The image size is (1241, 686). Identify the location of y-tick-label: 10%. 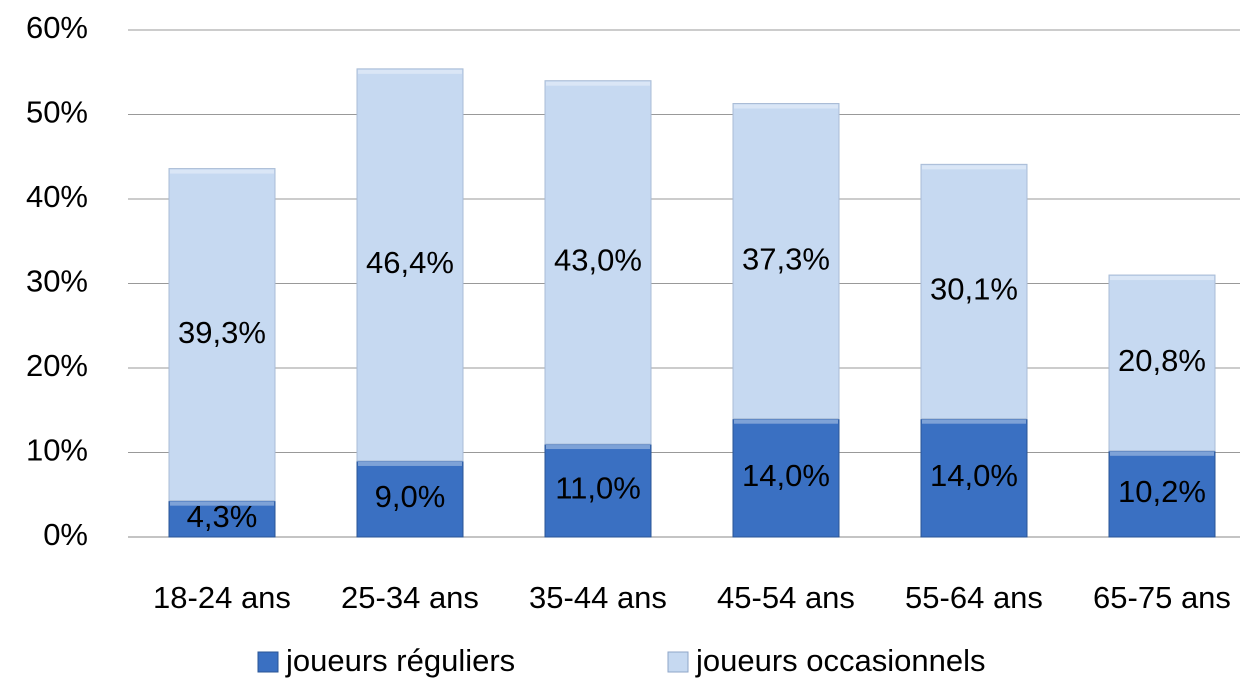
(57, 450).